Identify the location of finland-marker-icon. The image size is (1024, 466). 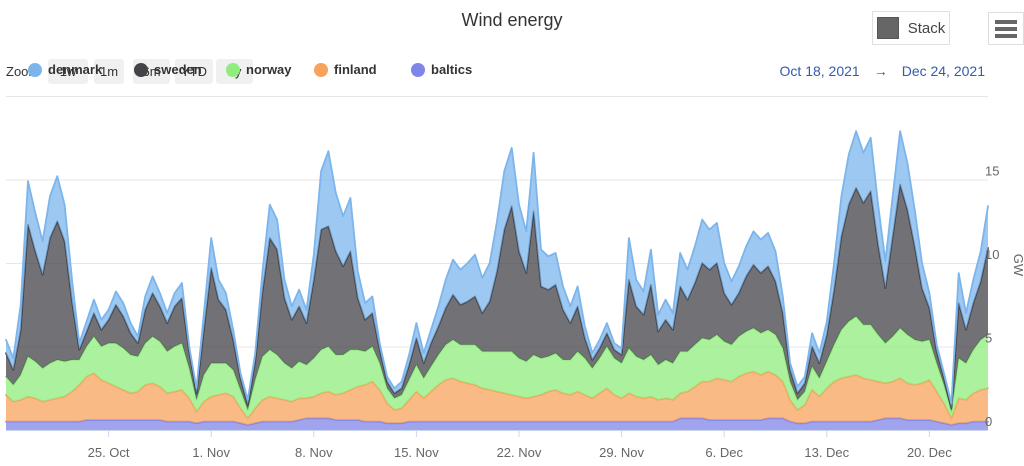
(321, 69).